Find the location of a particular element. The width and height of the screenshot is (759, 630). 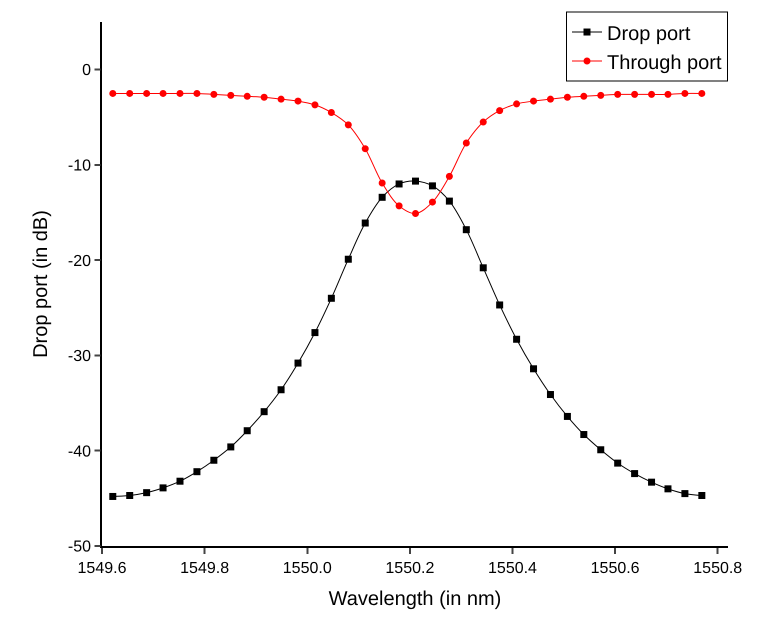

legend-label: Through port is located at coordinates (664, 63).